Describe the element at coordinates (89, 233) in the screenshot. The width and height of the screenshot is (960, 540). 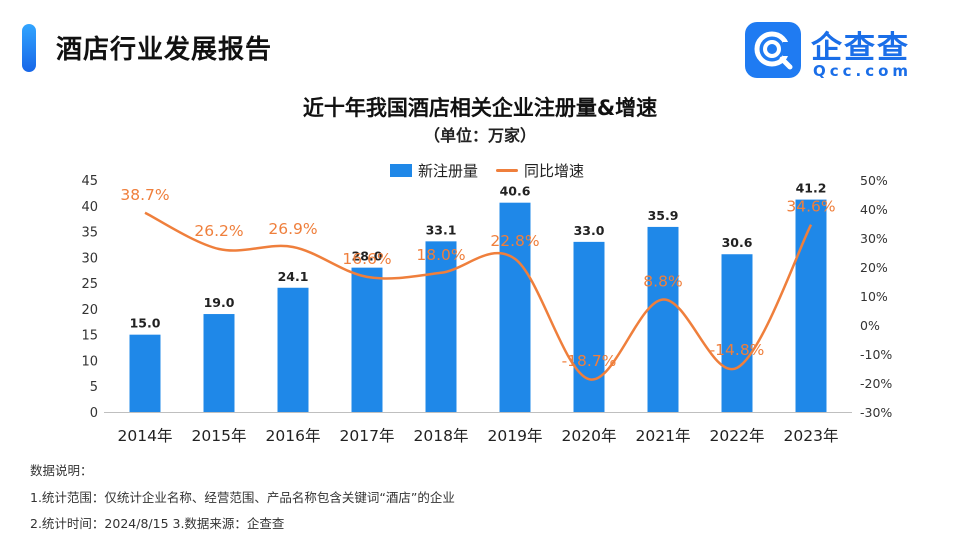
I see `y-left-tick-label: 35` at that location.